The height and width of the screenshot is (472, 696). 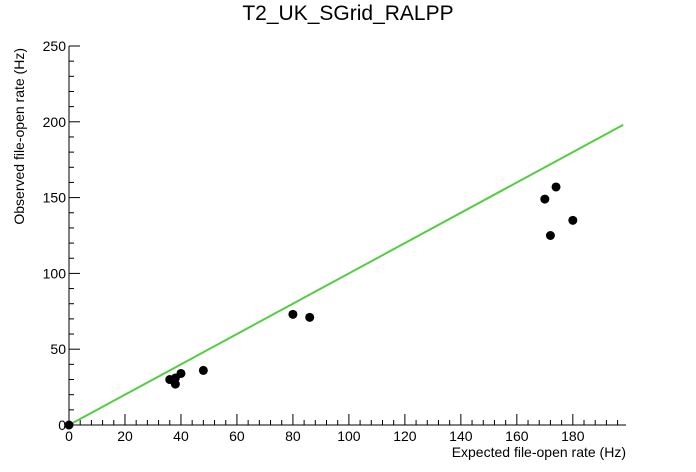 I want to click on x-tick-label: 140, so click(x=461, y=436).